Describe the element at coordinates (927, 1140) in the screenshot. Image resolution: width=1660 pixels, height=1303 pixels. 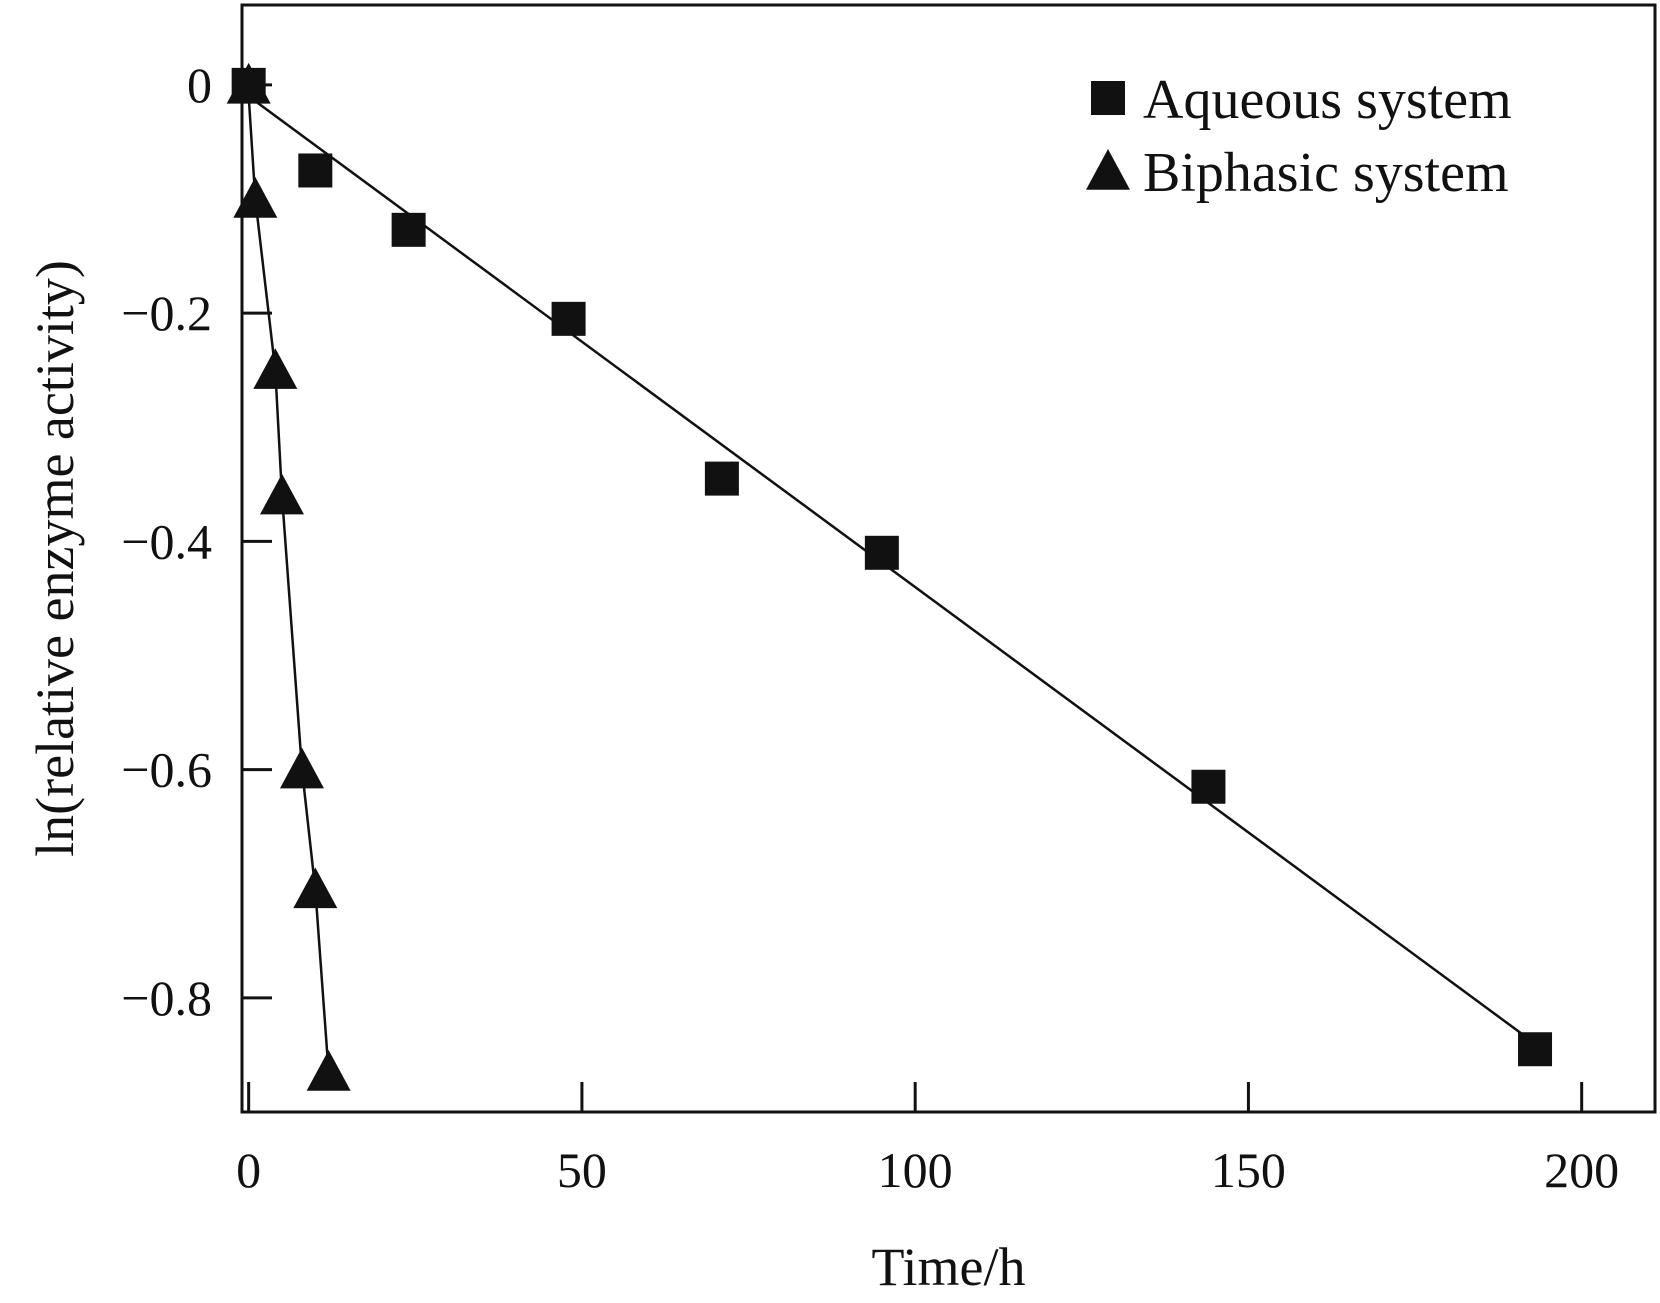
I see `x-axis: 0 50 100 150 200` at that location.